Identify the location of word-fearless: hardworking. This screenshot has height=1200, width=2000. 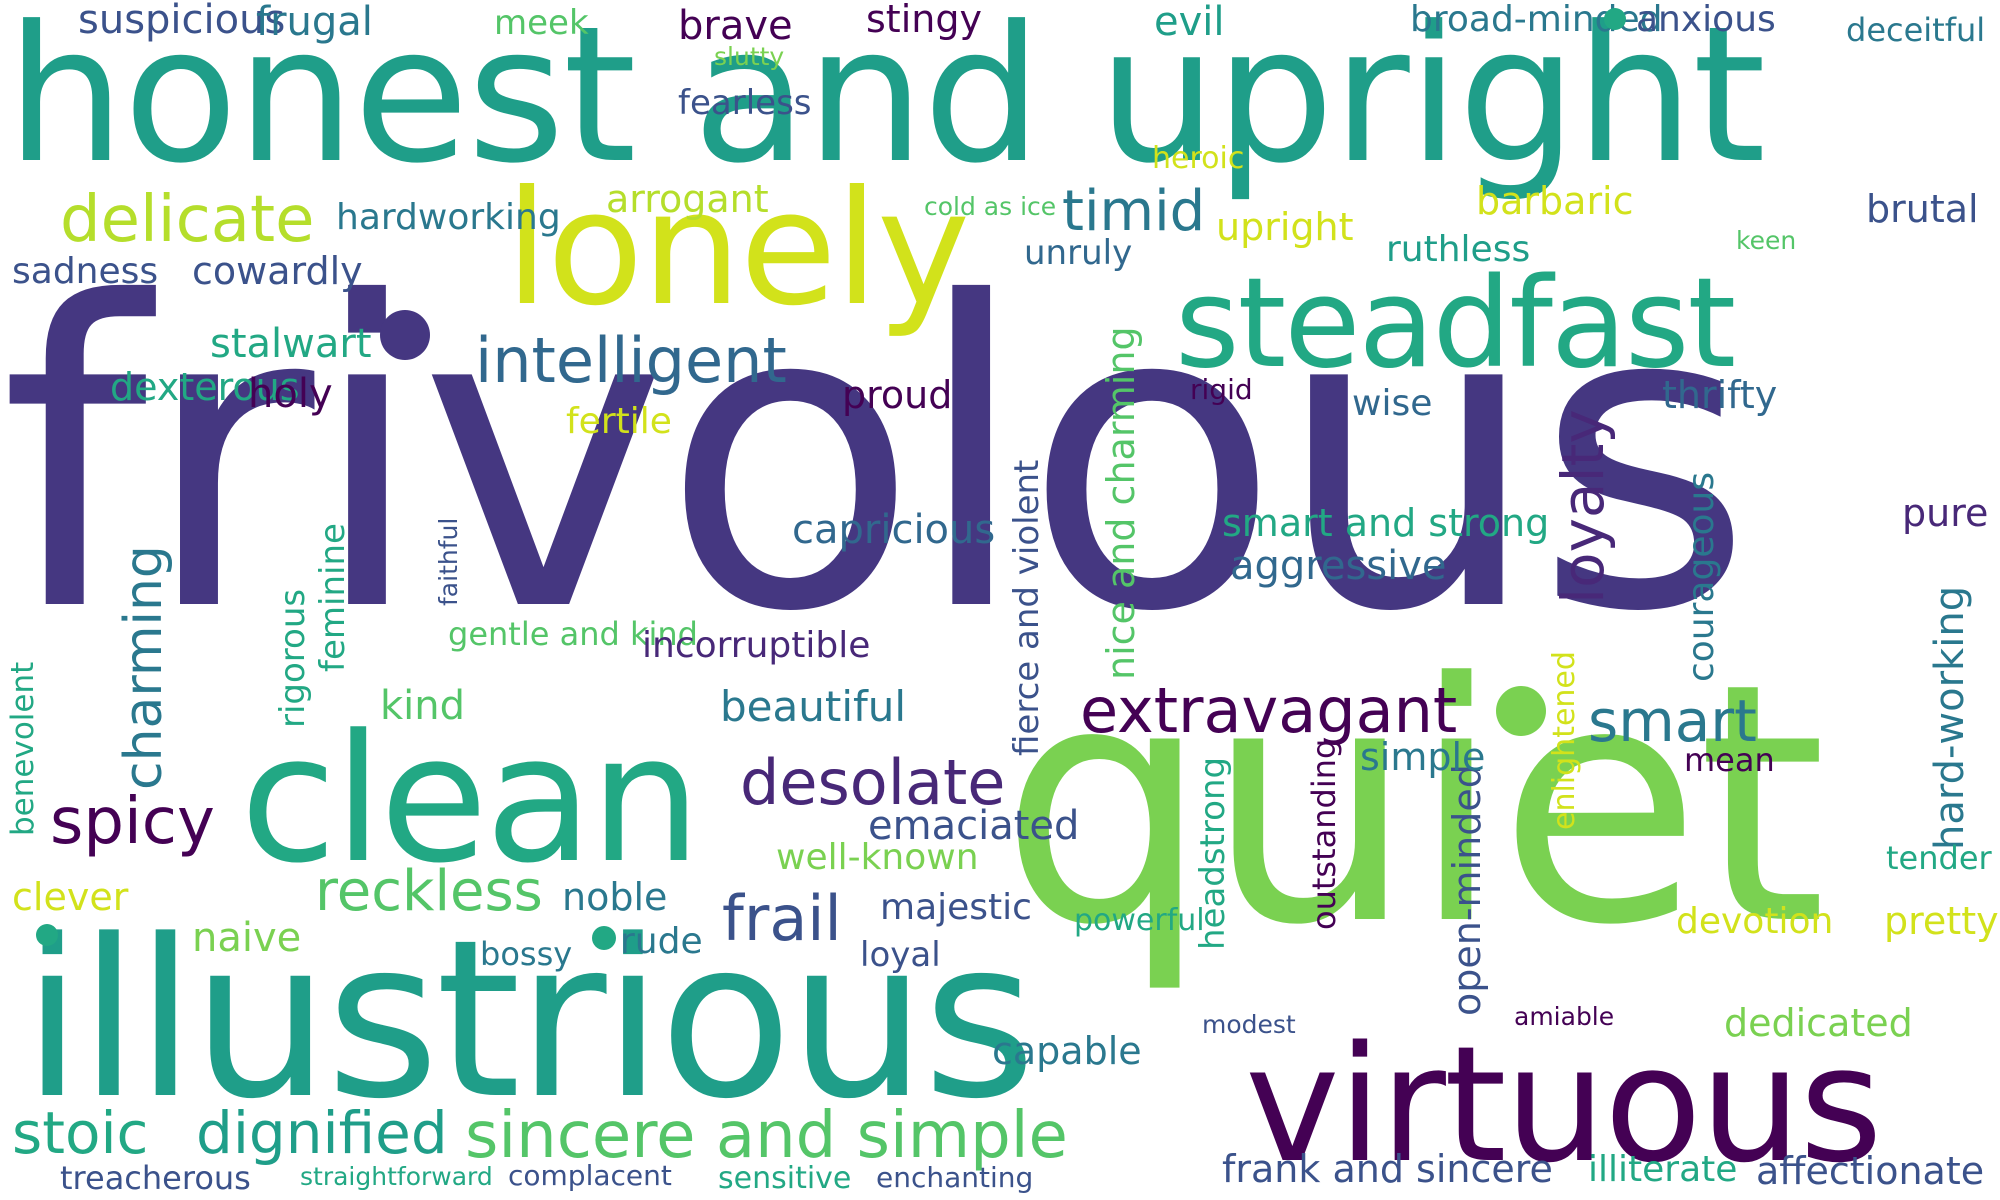
(448, 217).